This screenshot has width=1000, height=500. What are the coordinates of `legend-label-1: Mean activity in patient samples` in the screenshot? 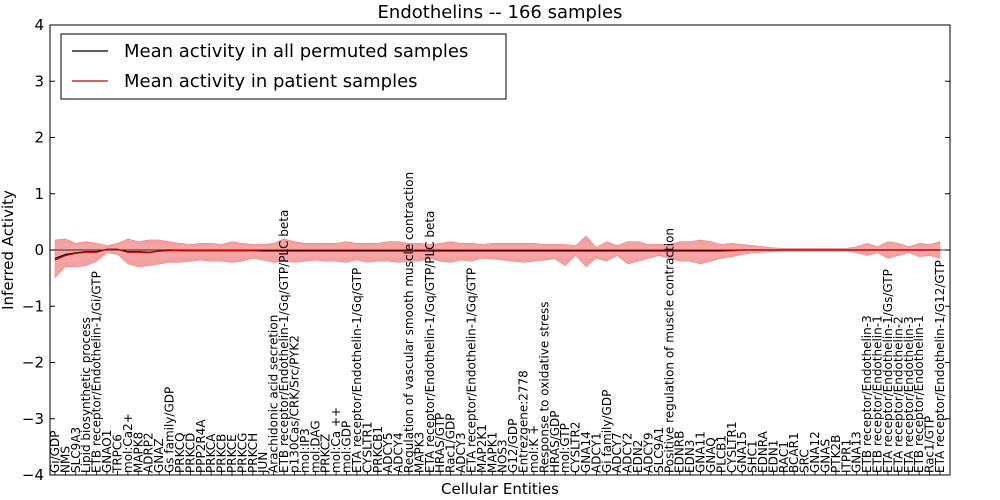 It's located at (271, 81).